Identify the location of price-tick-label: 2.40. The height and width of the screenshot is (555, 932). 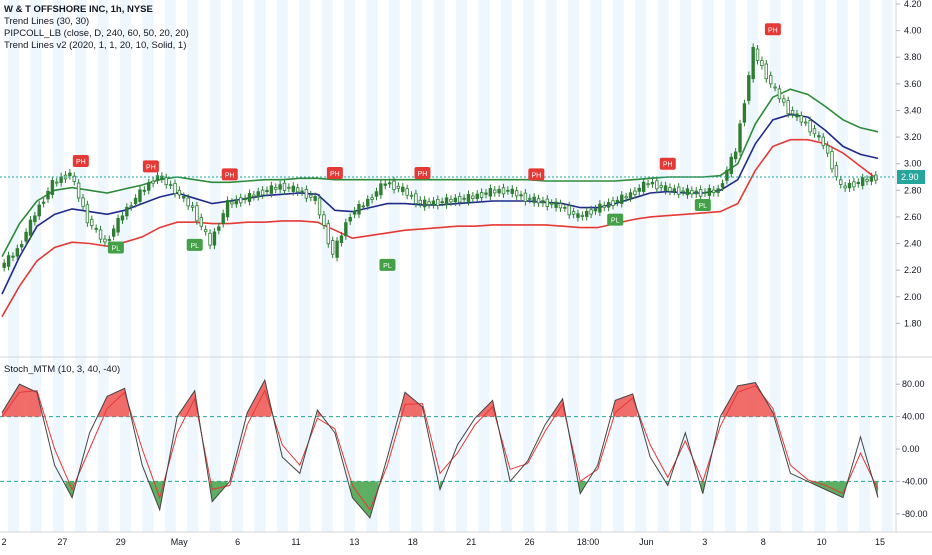
(913, 244).